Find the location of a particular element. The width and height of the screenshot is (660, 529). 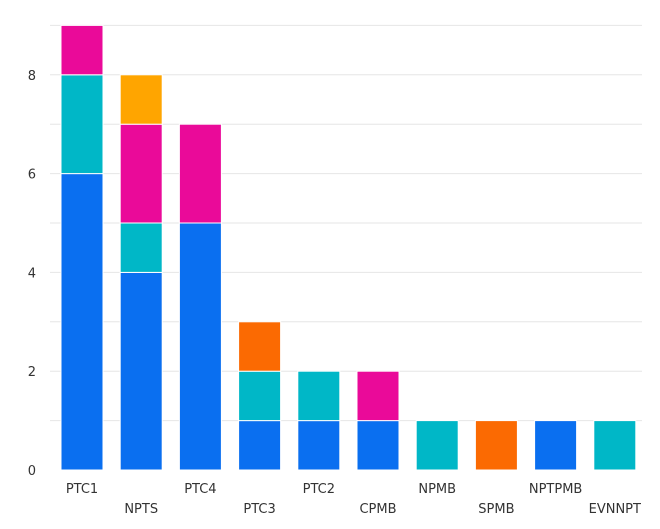

y-tick-label-0: 0 is located at coordinates (32, 471).